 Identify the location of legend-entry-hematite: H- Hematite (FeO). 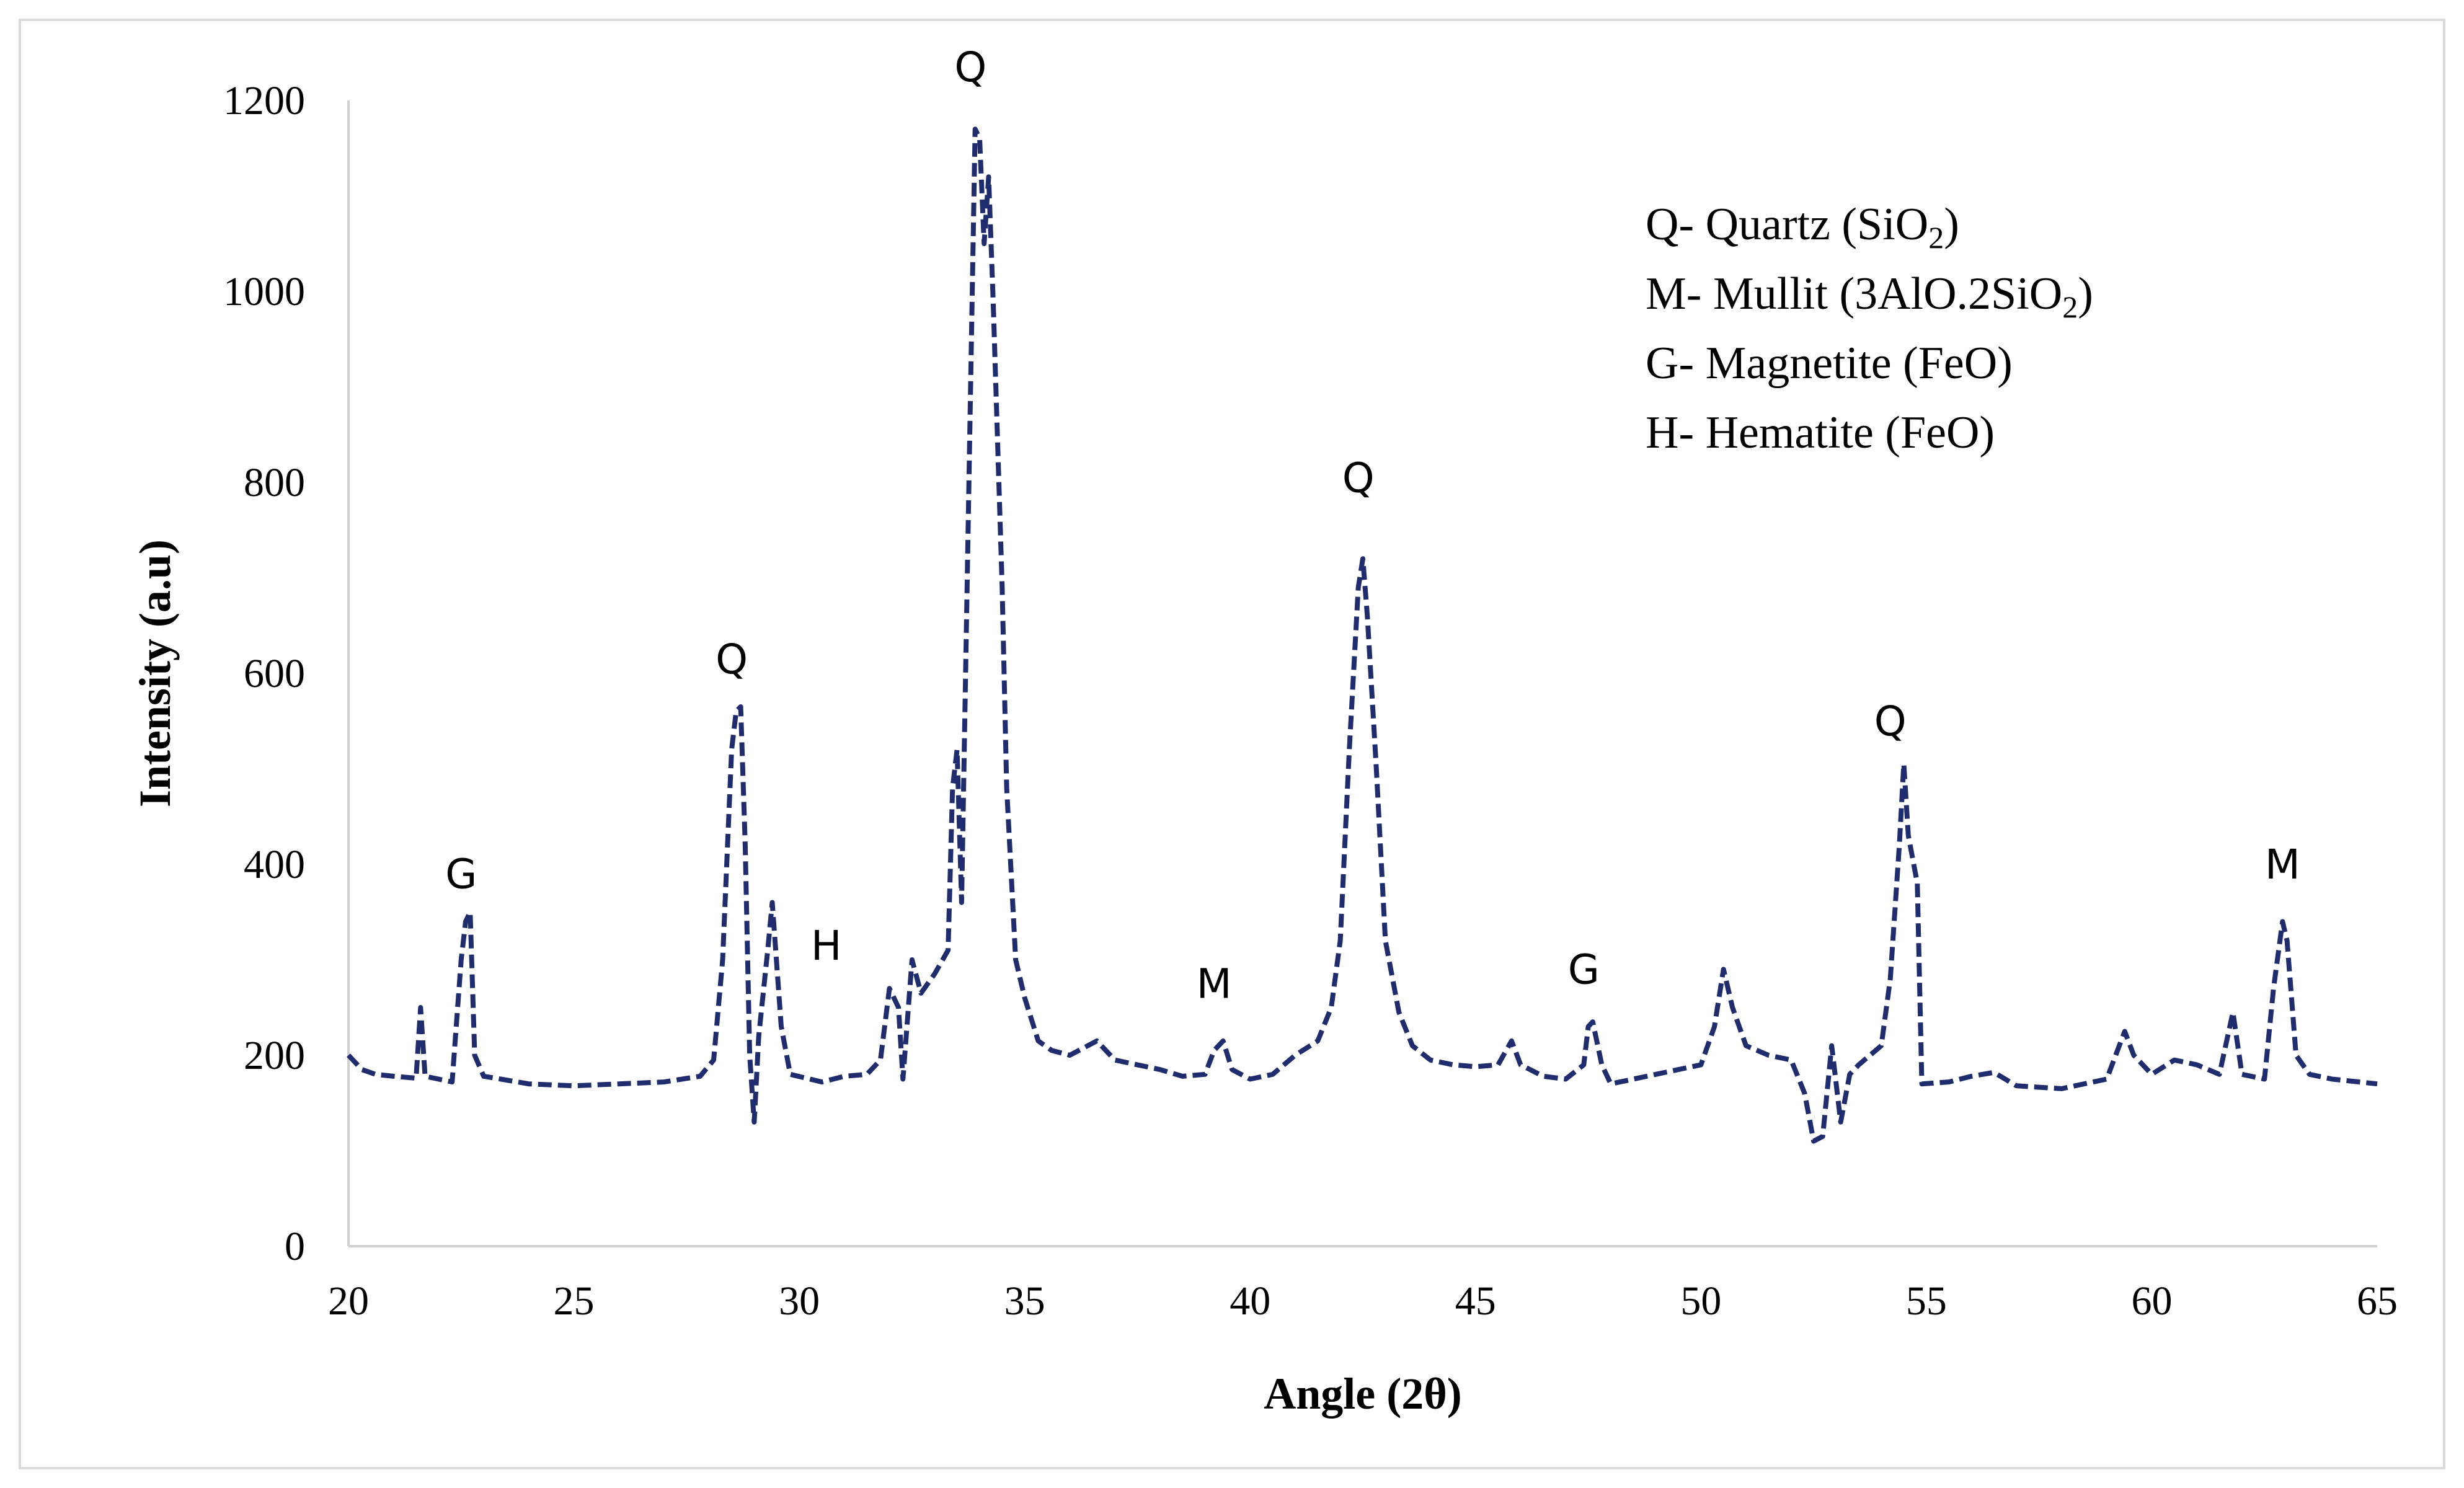
(1821, 432).